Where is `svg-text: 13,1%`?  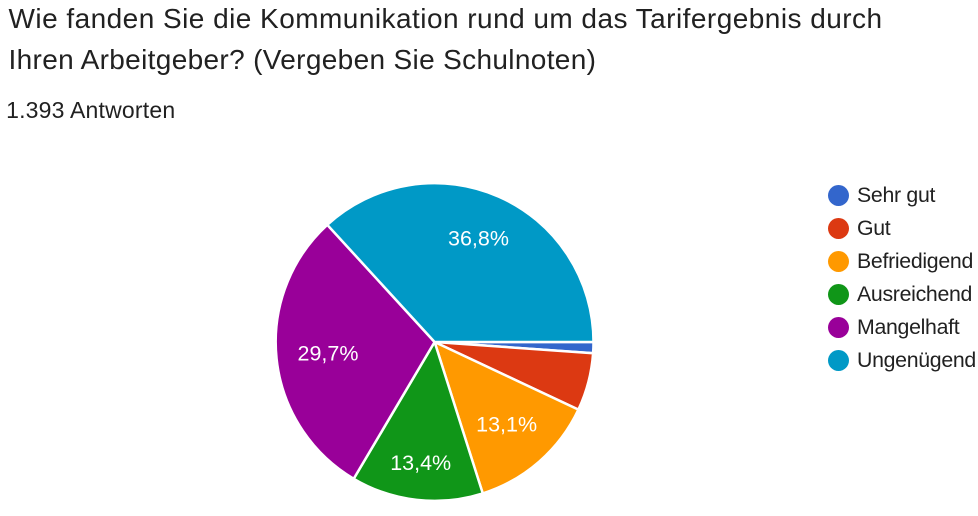
svg-text: 13,1% is located at coordinates (506, 425).